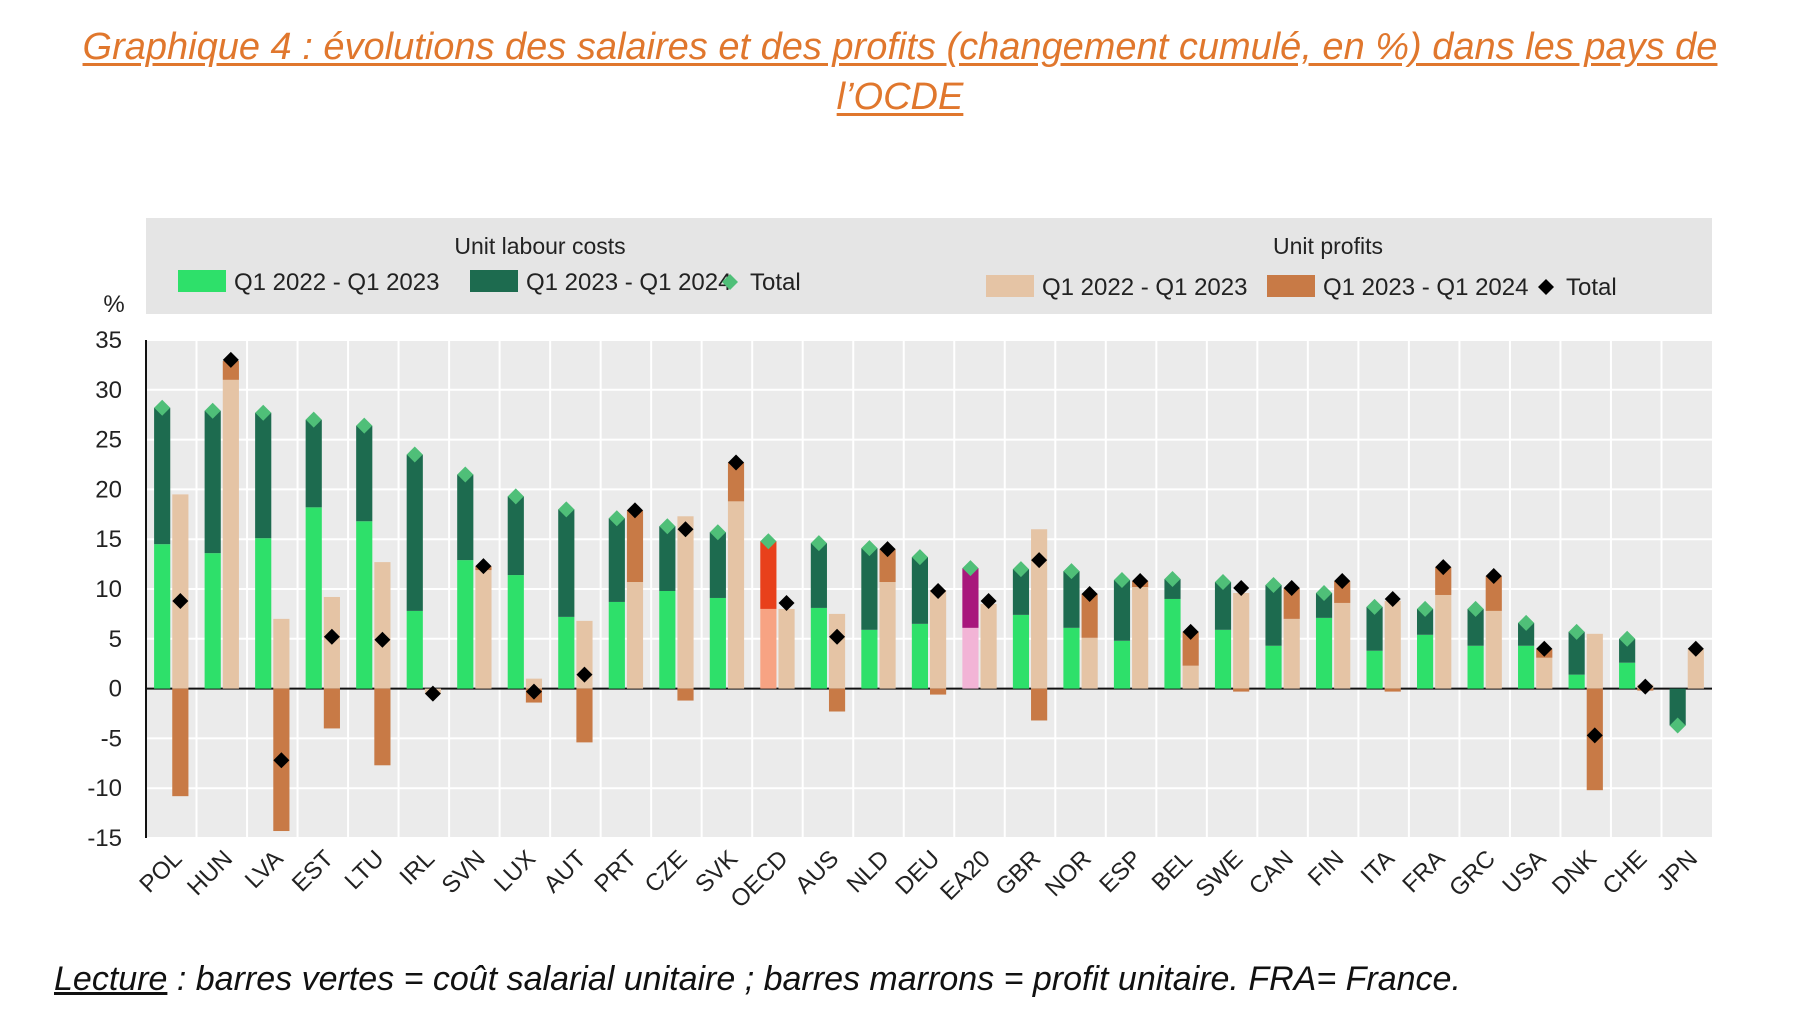 The width and height of the screenshot is (1812, 1018). I want to click on legend-group-title: Unit labour costs, so click(539, 246).